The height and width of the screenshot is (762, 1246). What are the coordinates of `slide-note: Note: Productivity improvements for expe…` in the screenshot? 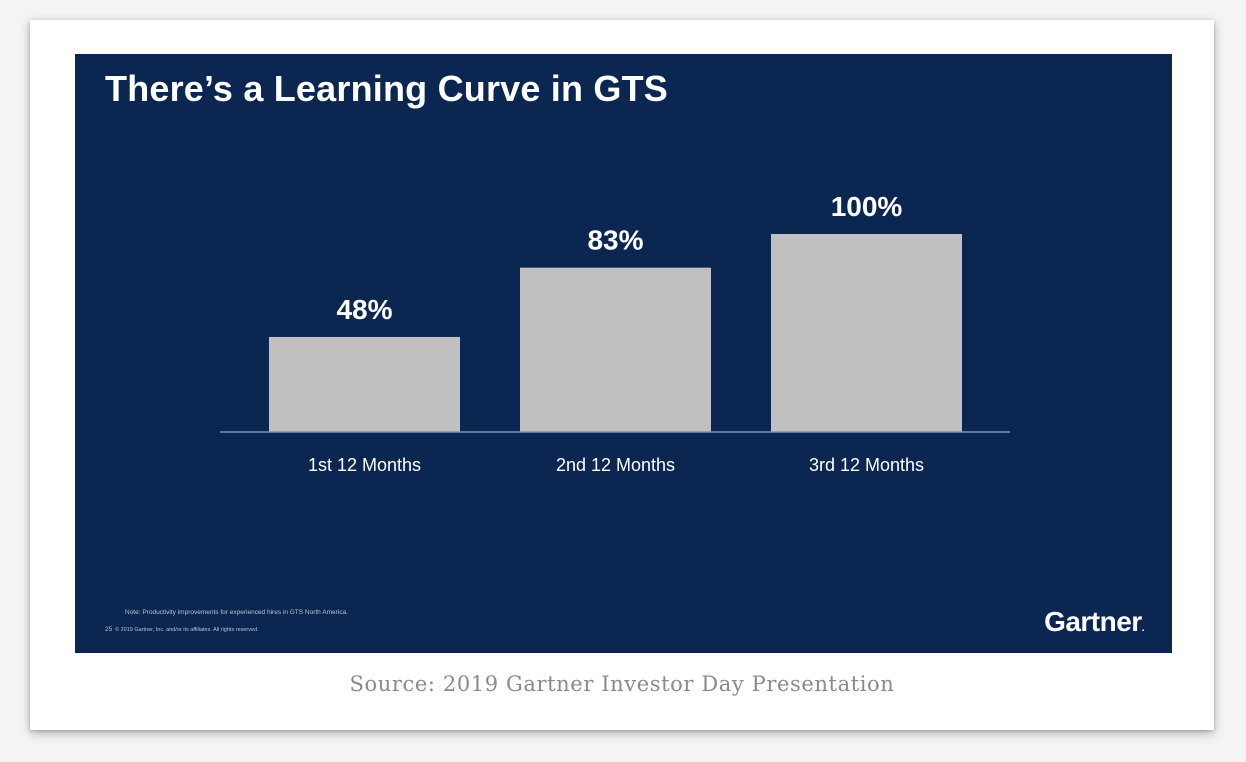 It's located at (236, 612).